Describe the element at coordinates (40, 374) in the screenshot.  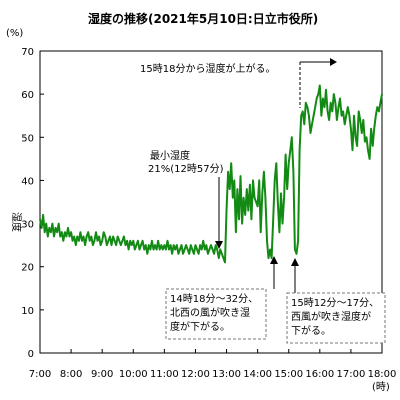
I see `x-tick-label: 7:00` at that location.